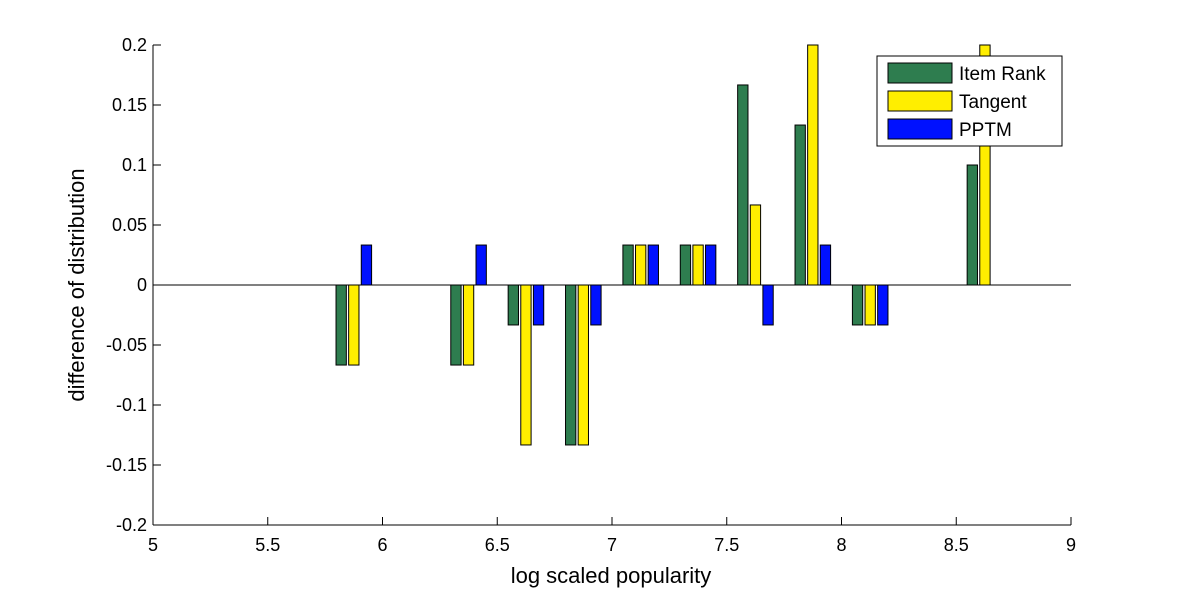 The image size is (1183, 591). Describe the element at coordinates (382, 545) in the screenshot. I see `x-tick-label: 6` at that location.